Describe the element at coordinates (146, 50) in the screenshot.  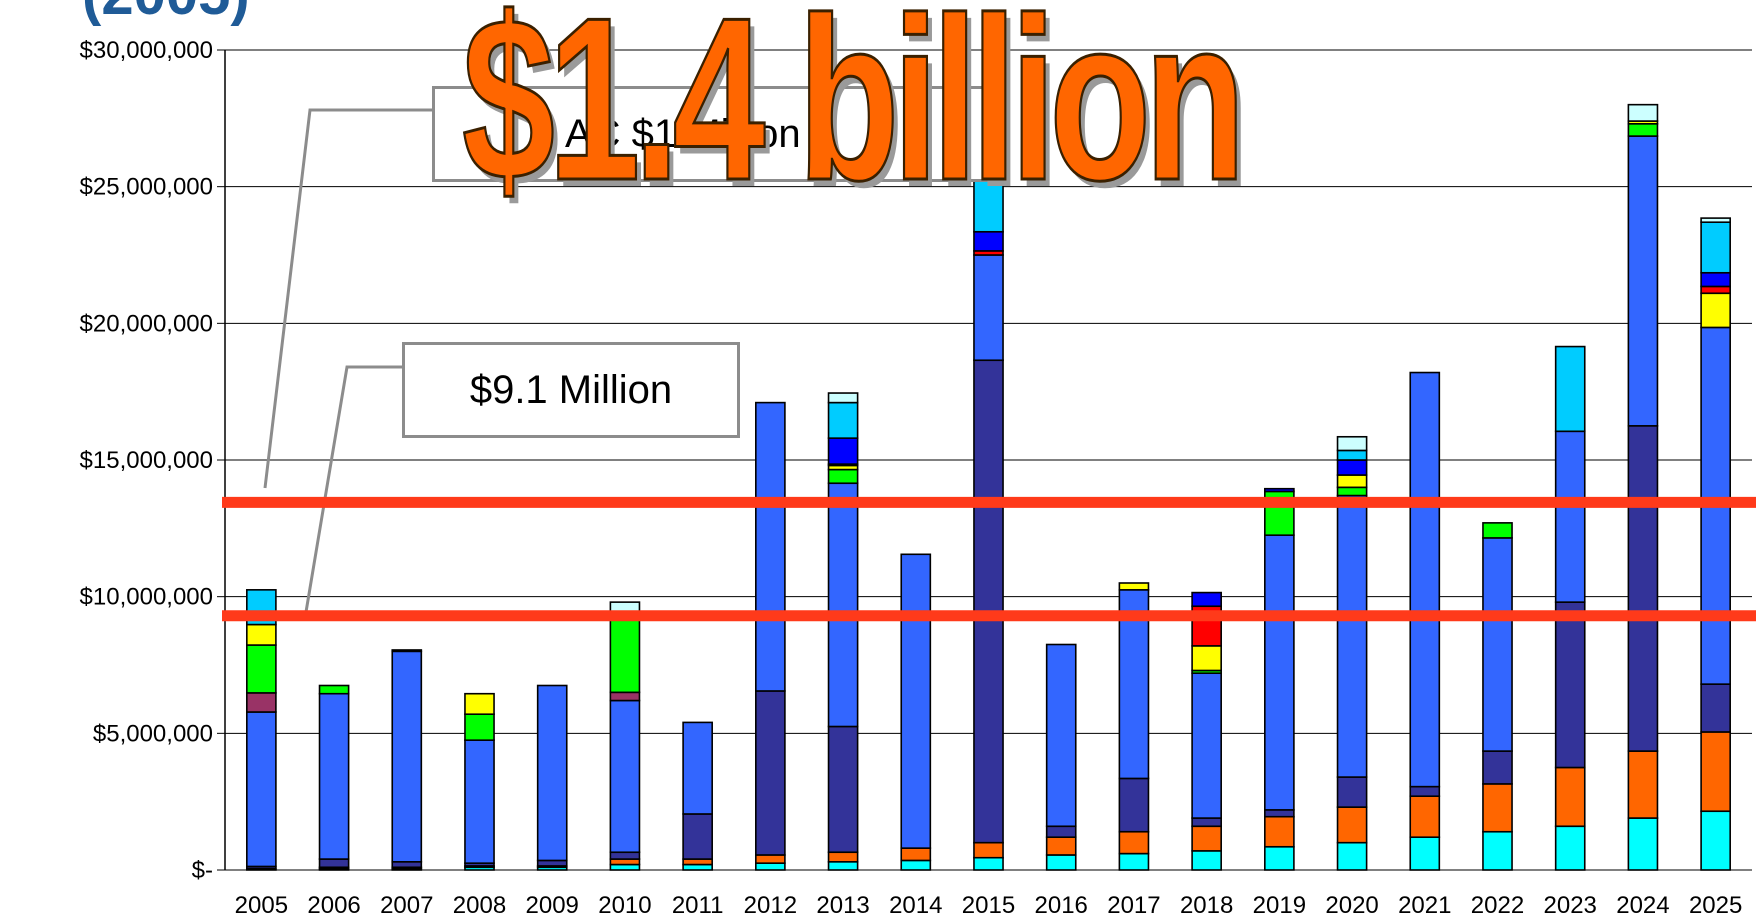
I see `y-tick-label: $30,000,000` at that location.